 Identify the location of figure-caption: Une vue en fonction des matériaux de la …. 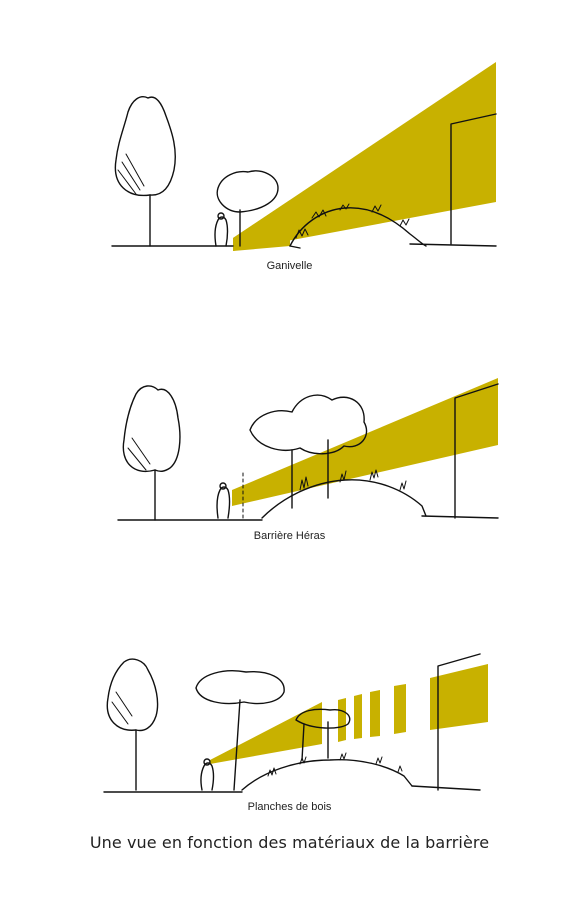
(289, 842).